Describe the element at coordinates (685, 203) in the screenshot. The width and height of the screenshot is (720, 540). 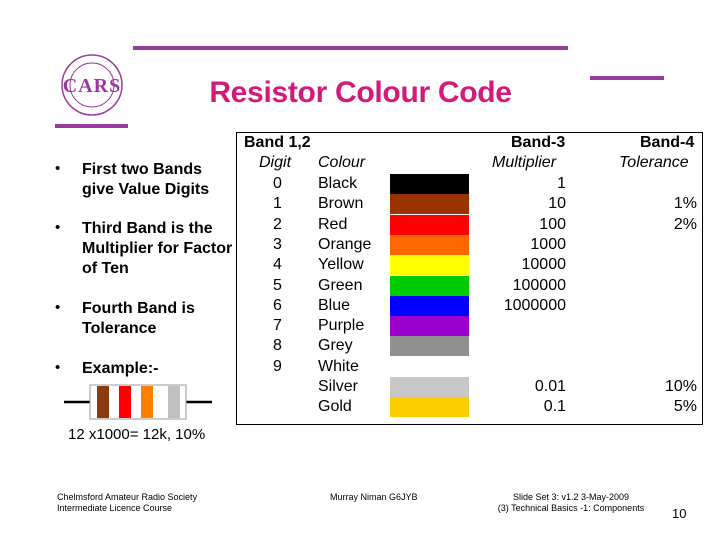
I see `tol-cell: 1%` at that location.